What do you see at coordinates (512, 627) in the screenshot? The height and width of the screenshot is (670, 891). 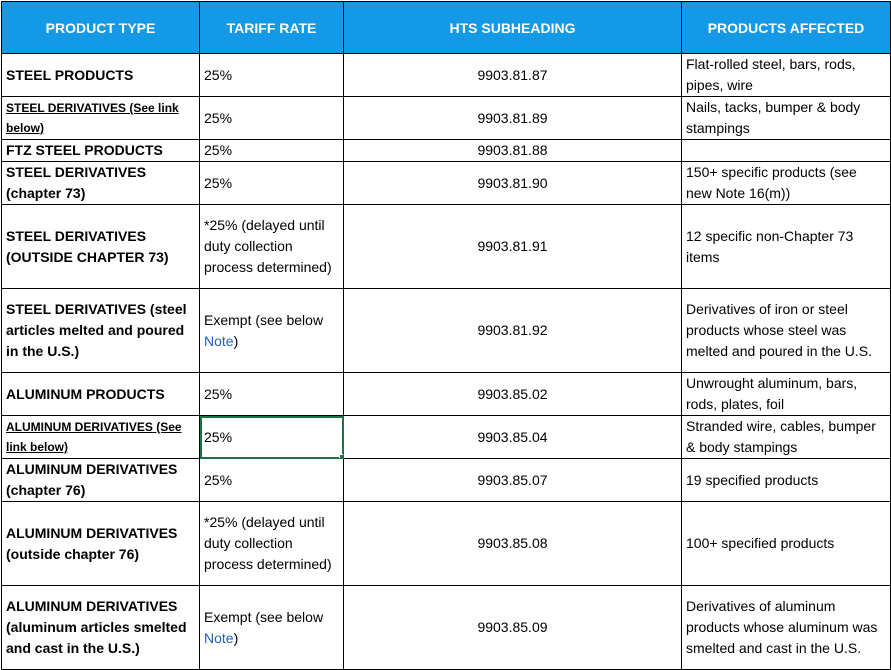 I see `hts-subheading-cell: 9903.85.09` at bounding box center [512, 627].